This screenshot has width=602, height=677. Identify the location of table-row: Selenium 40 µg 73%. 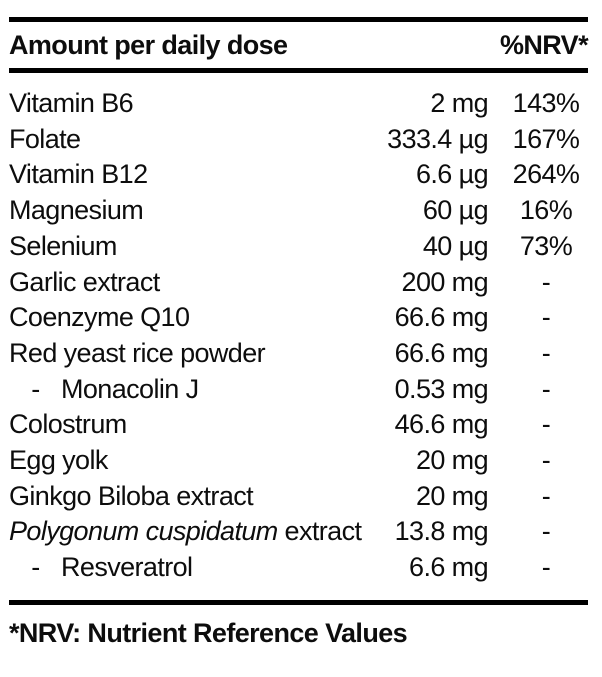
(298, 247).